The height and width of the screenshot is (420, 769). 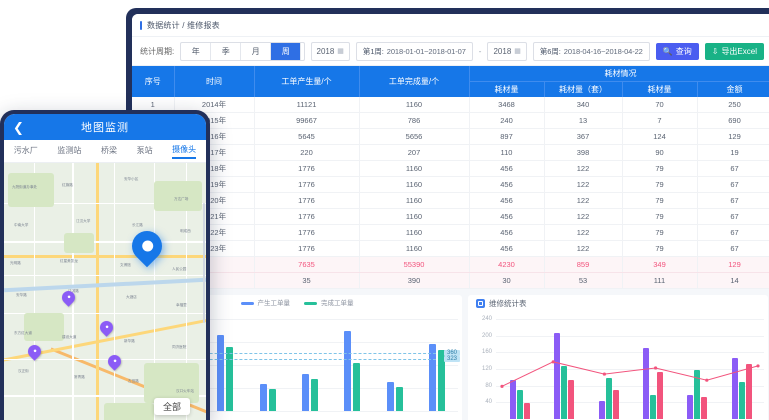 I want to click on legend-item-completed: 完成工单量, so click(x=329, y=302).